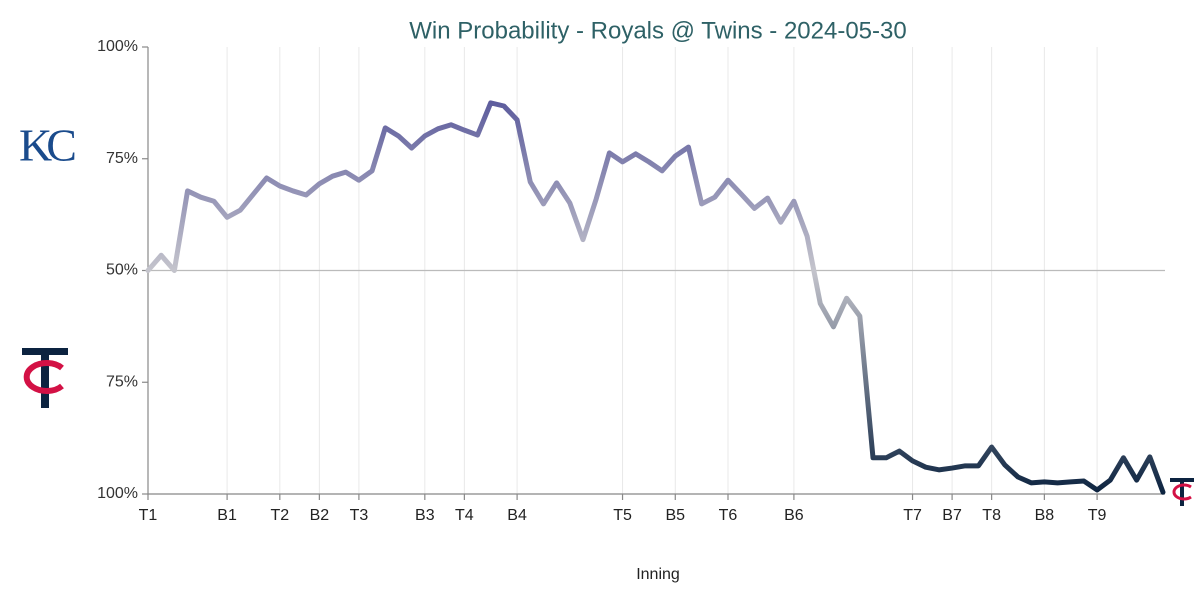 The height and width of the screenshot is (590, 1200). Describe the element at coordinates (1045, 515) in the screenshot. I see `x-tick-label: B8` at that location.